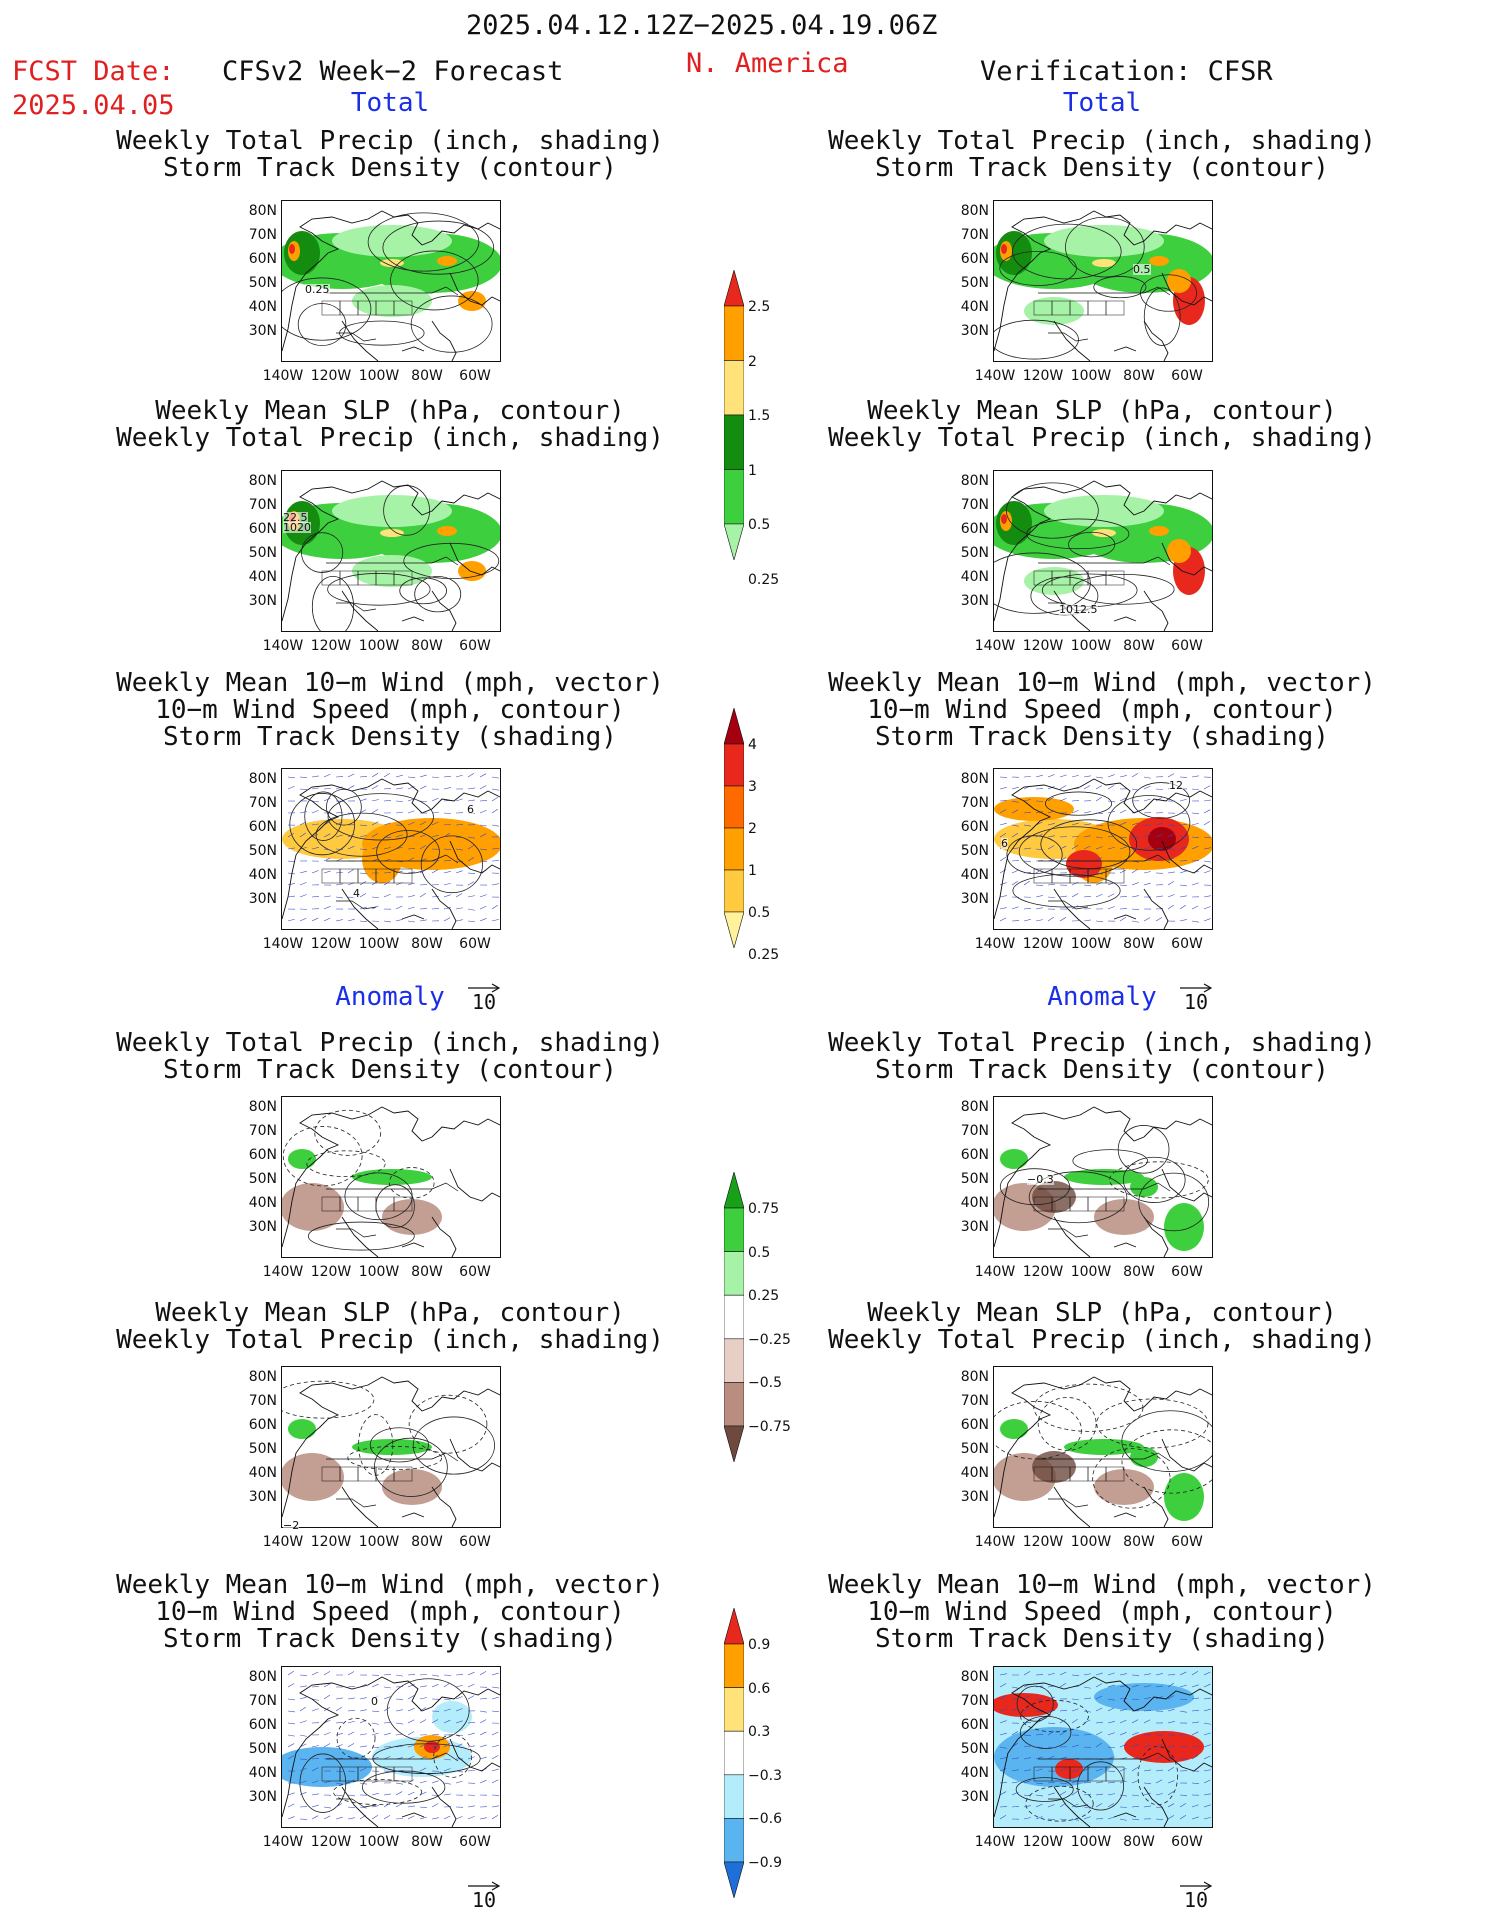 This screenshot has height=1925, width=1487. What do you see at coordinates (1102, 1639) in the screenshot?
I see `ob-anom-wind-storm-title-line: Storm Track Density (shading)` at bounding box center [1102, 1639].